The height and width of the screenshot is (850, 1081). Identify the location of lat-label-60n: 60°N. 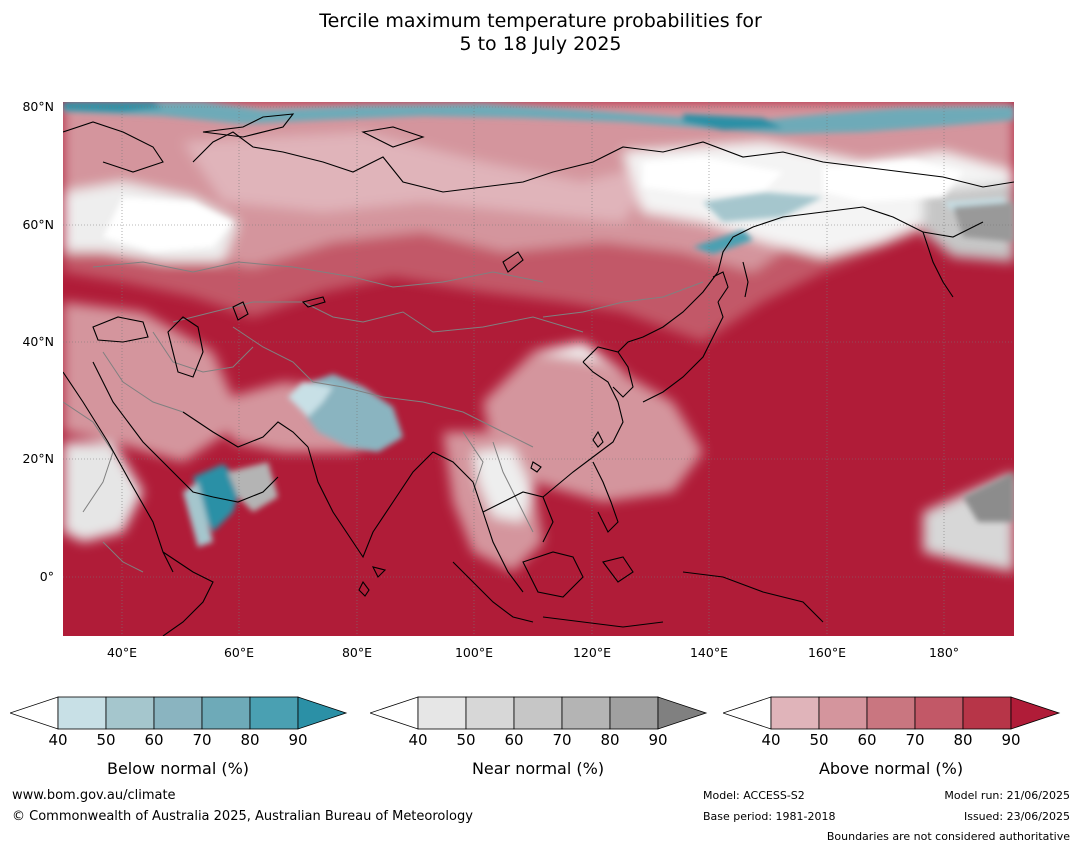
(38, 224).